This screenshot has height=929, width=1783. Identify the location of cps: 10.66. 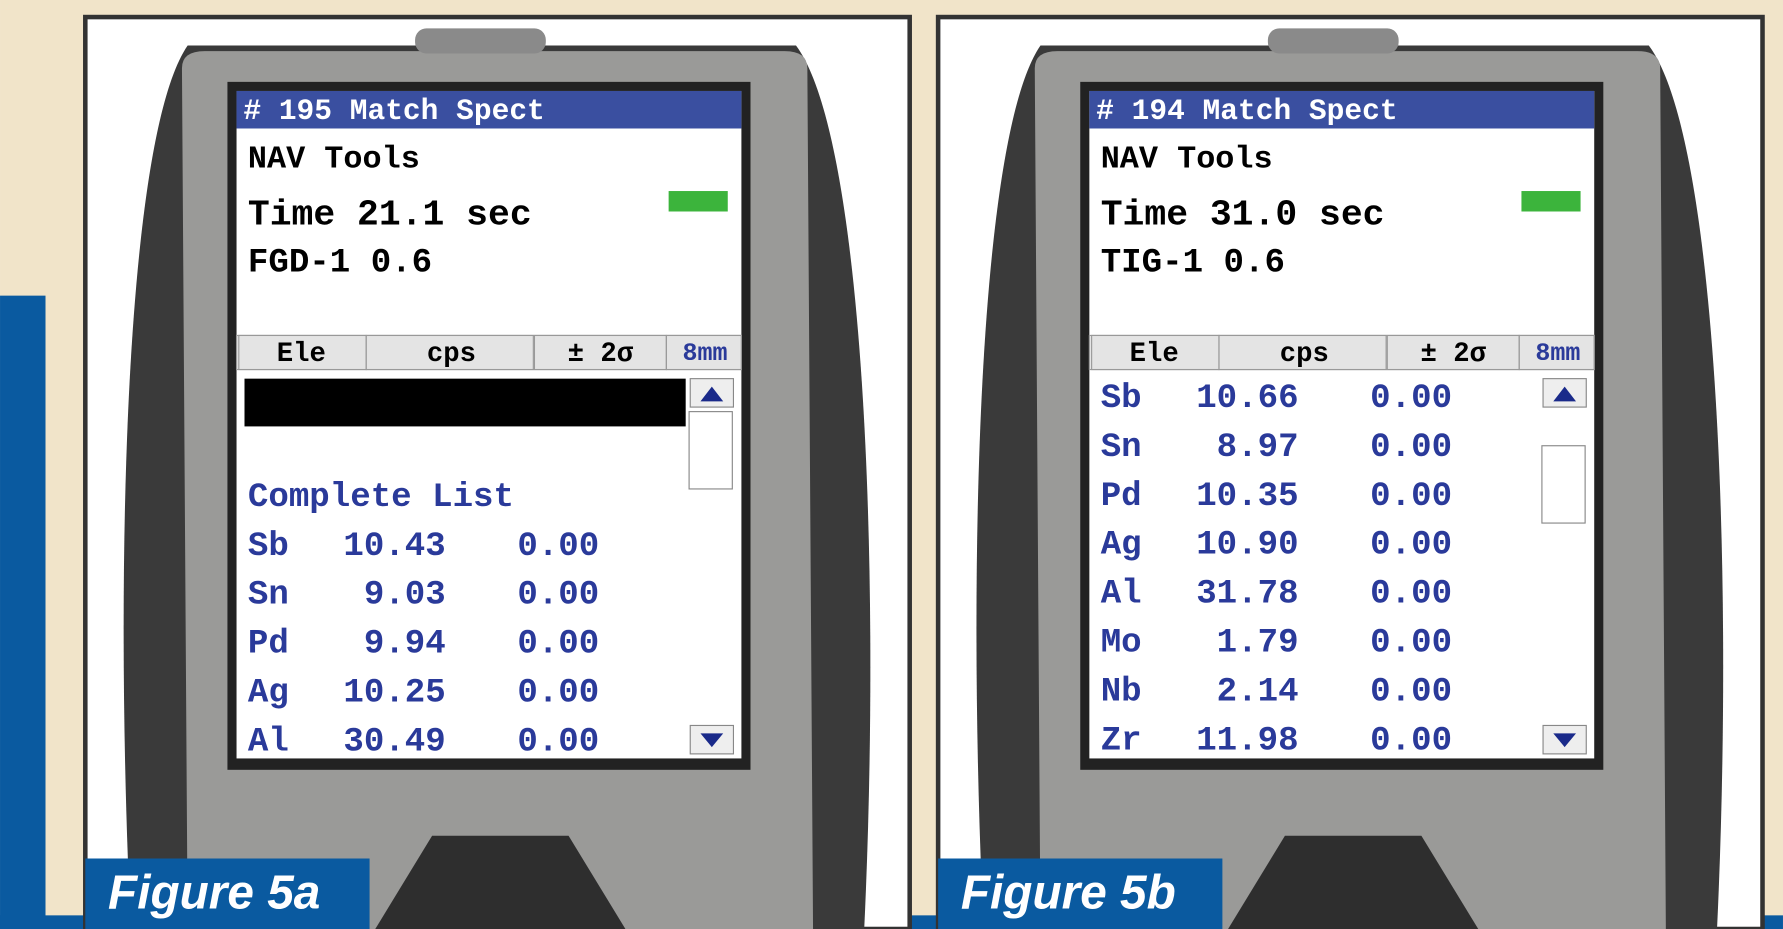
(1247, 399).